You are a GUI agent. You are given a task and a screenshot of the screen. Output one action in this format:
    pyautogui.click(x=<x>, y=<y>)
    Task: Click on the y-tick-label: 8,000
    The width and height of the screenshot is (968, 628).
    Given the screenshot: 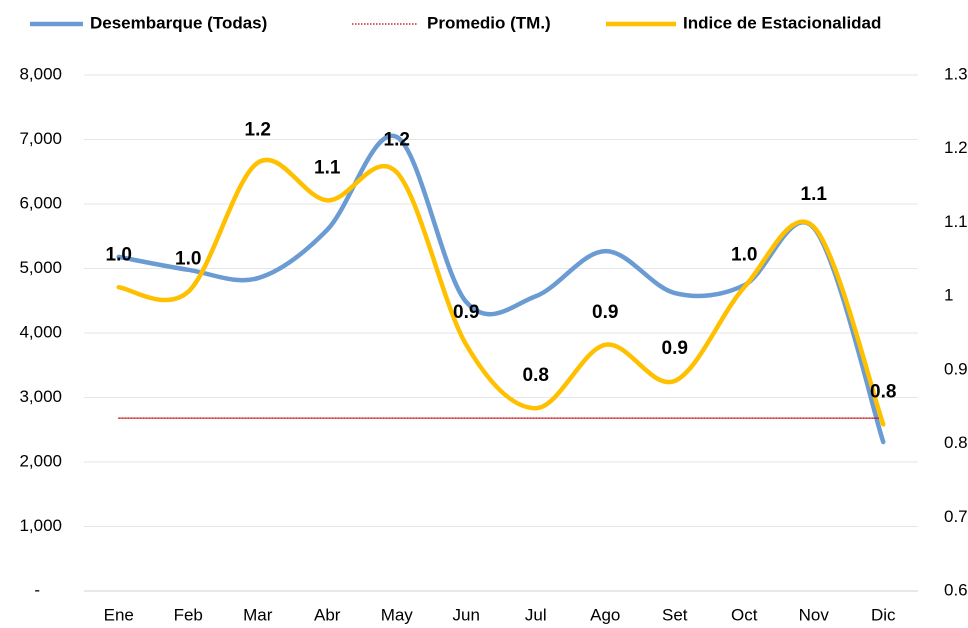 What is the action you would take?
    pyautogui.click(x=40, y=73)
    